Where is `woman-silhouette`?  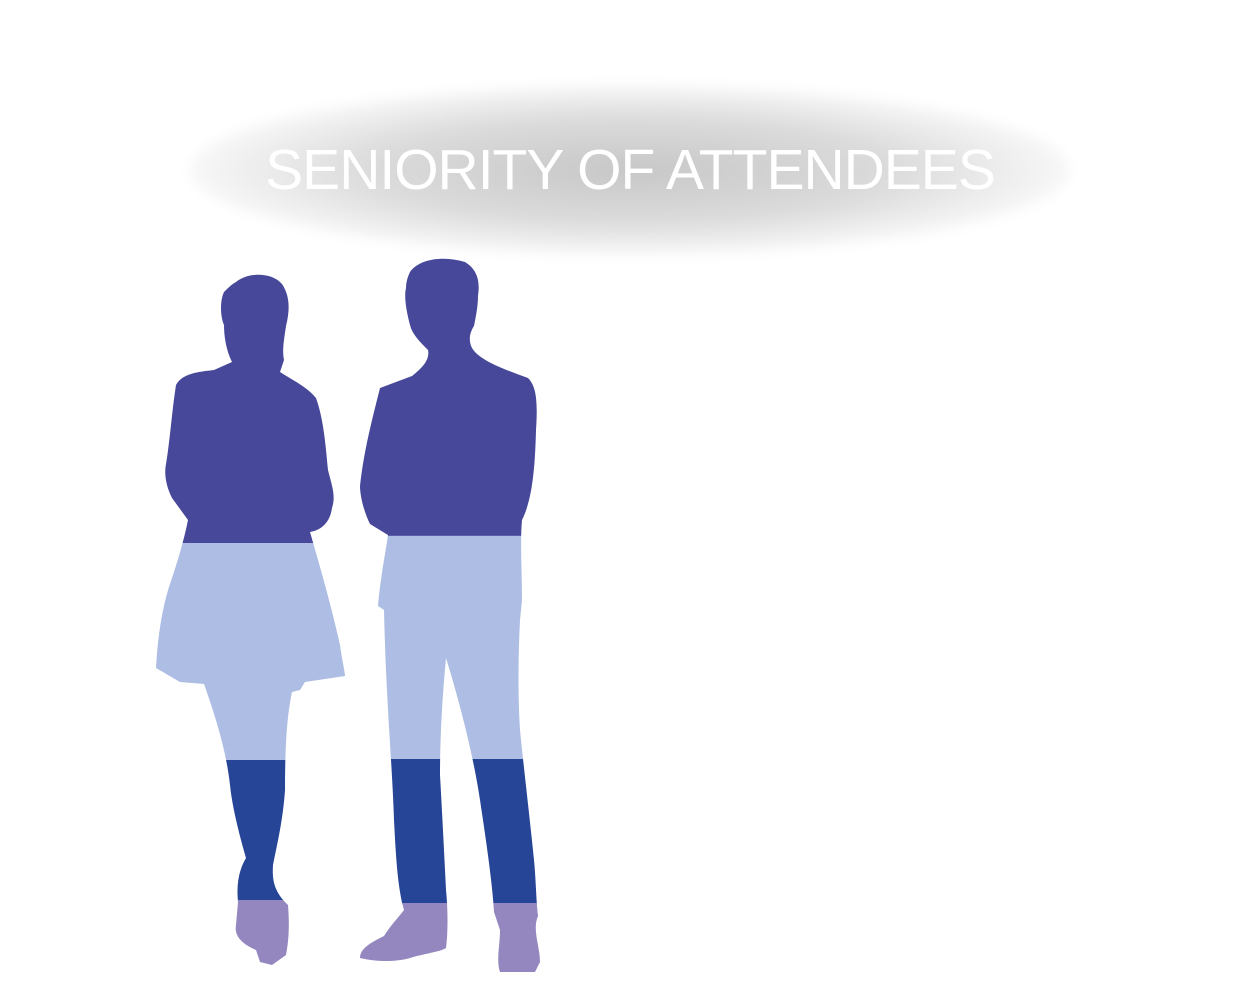 woman-silhouette is located at coordinates (250, 620).